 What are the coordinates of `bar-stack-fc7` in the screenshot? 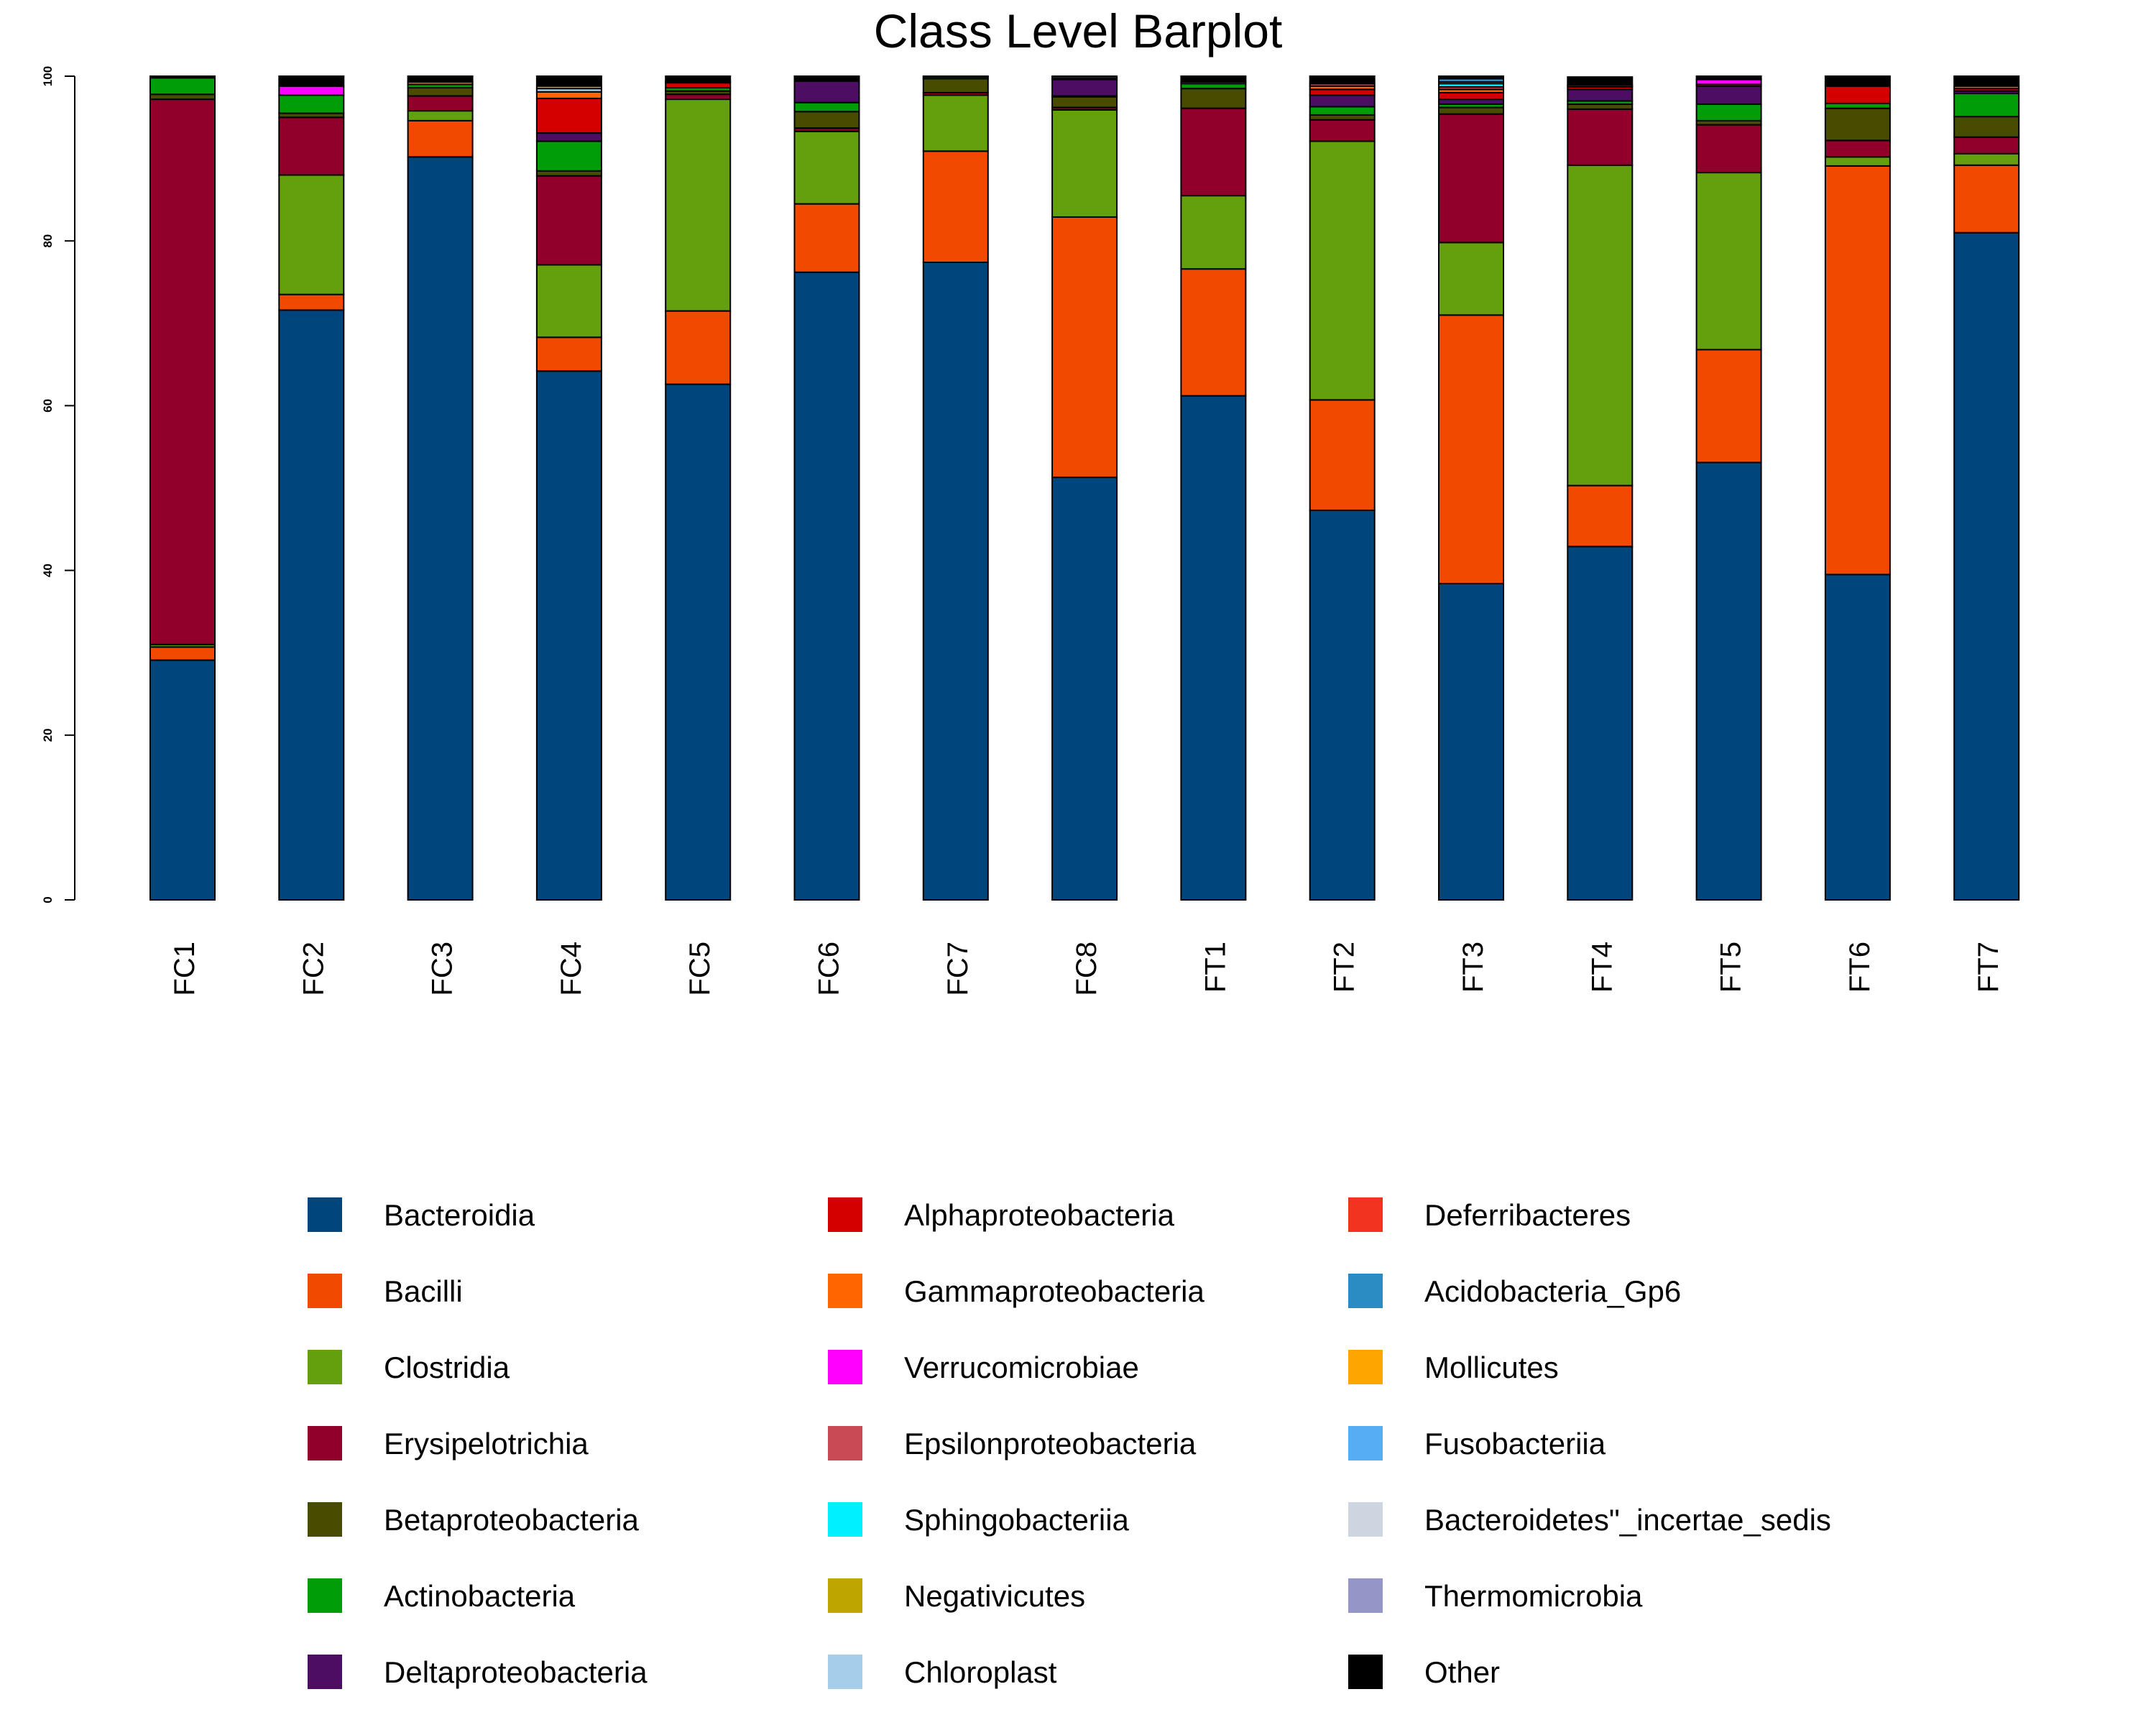 It's located at (955, 488).